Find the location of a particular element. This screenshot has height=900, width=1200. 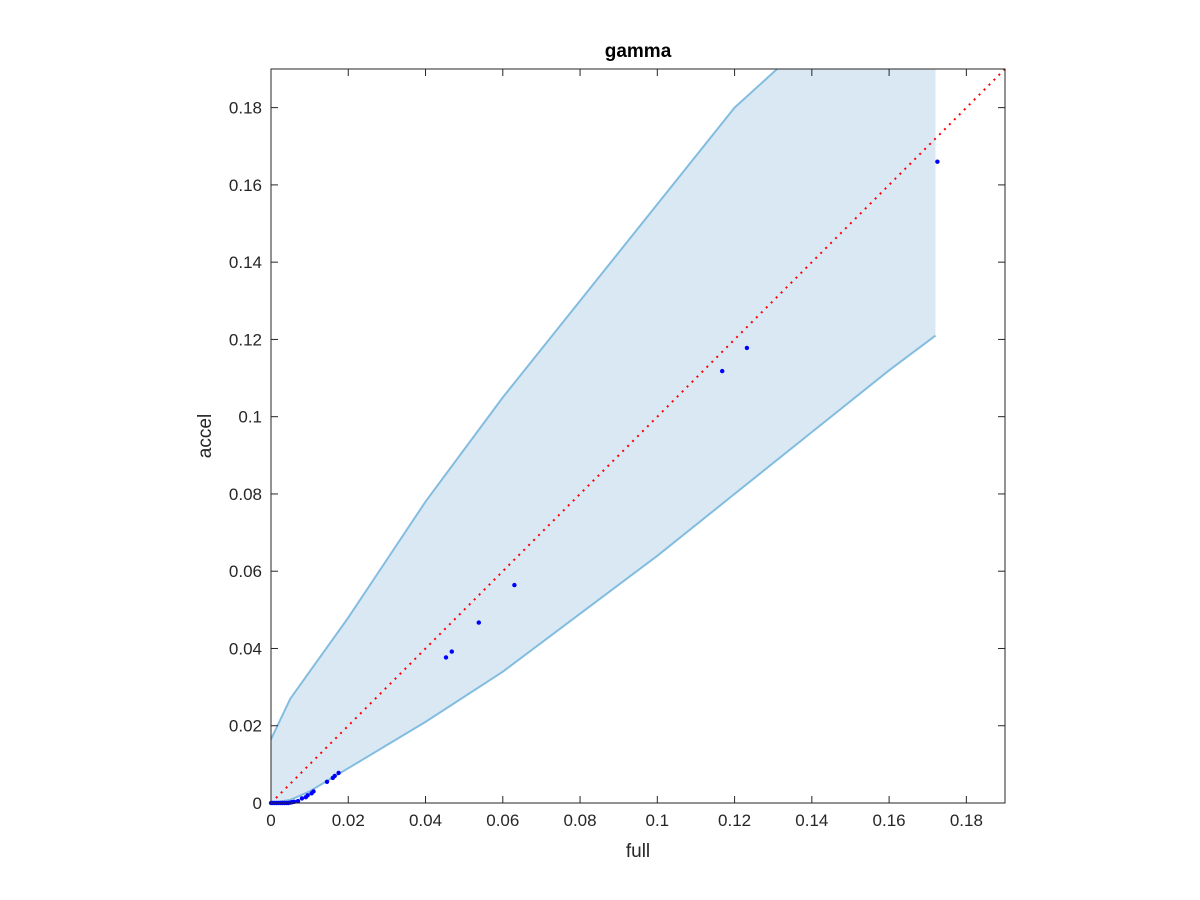

y-tick-label: 0.14 is located at coordinates (245, 262).